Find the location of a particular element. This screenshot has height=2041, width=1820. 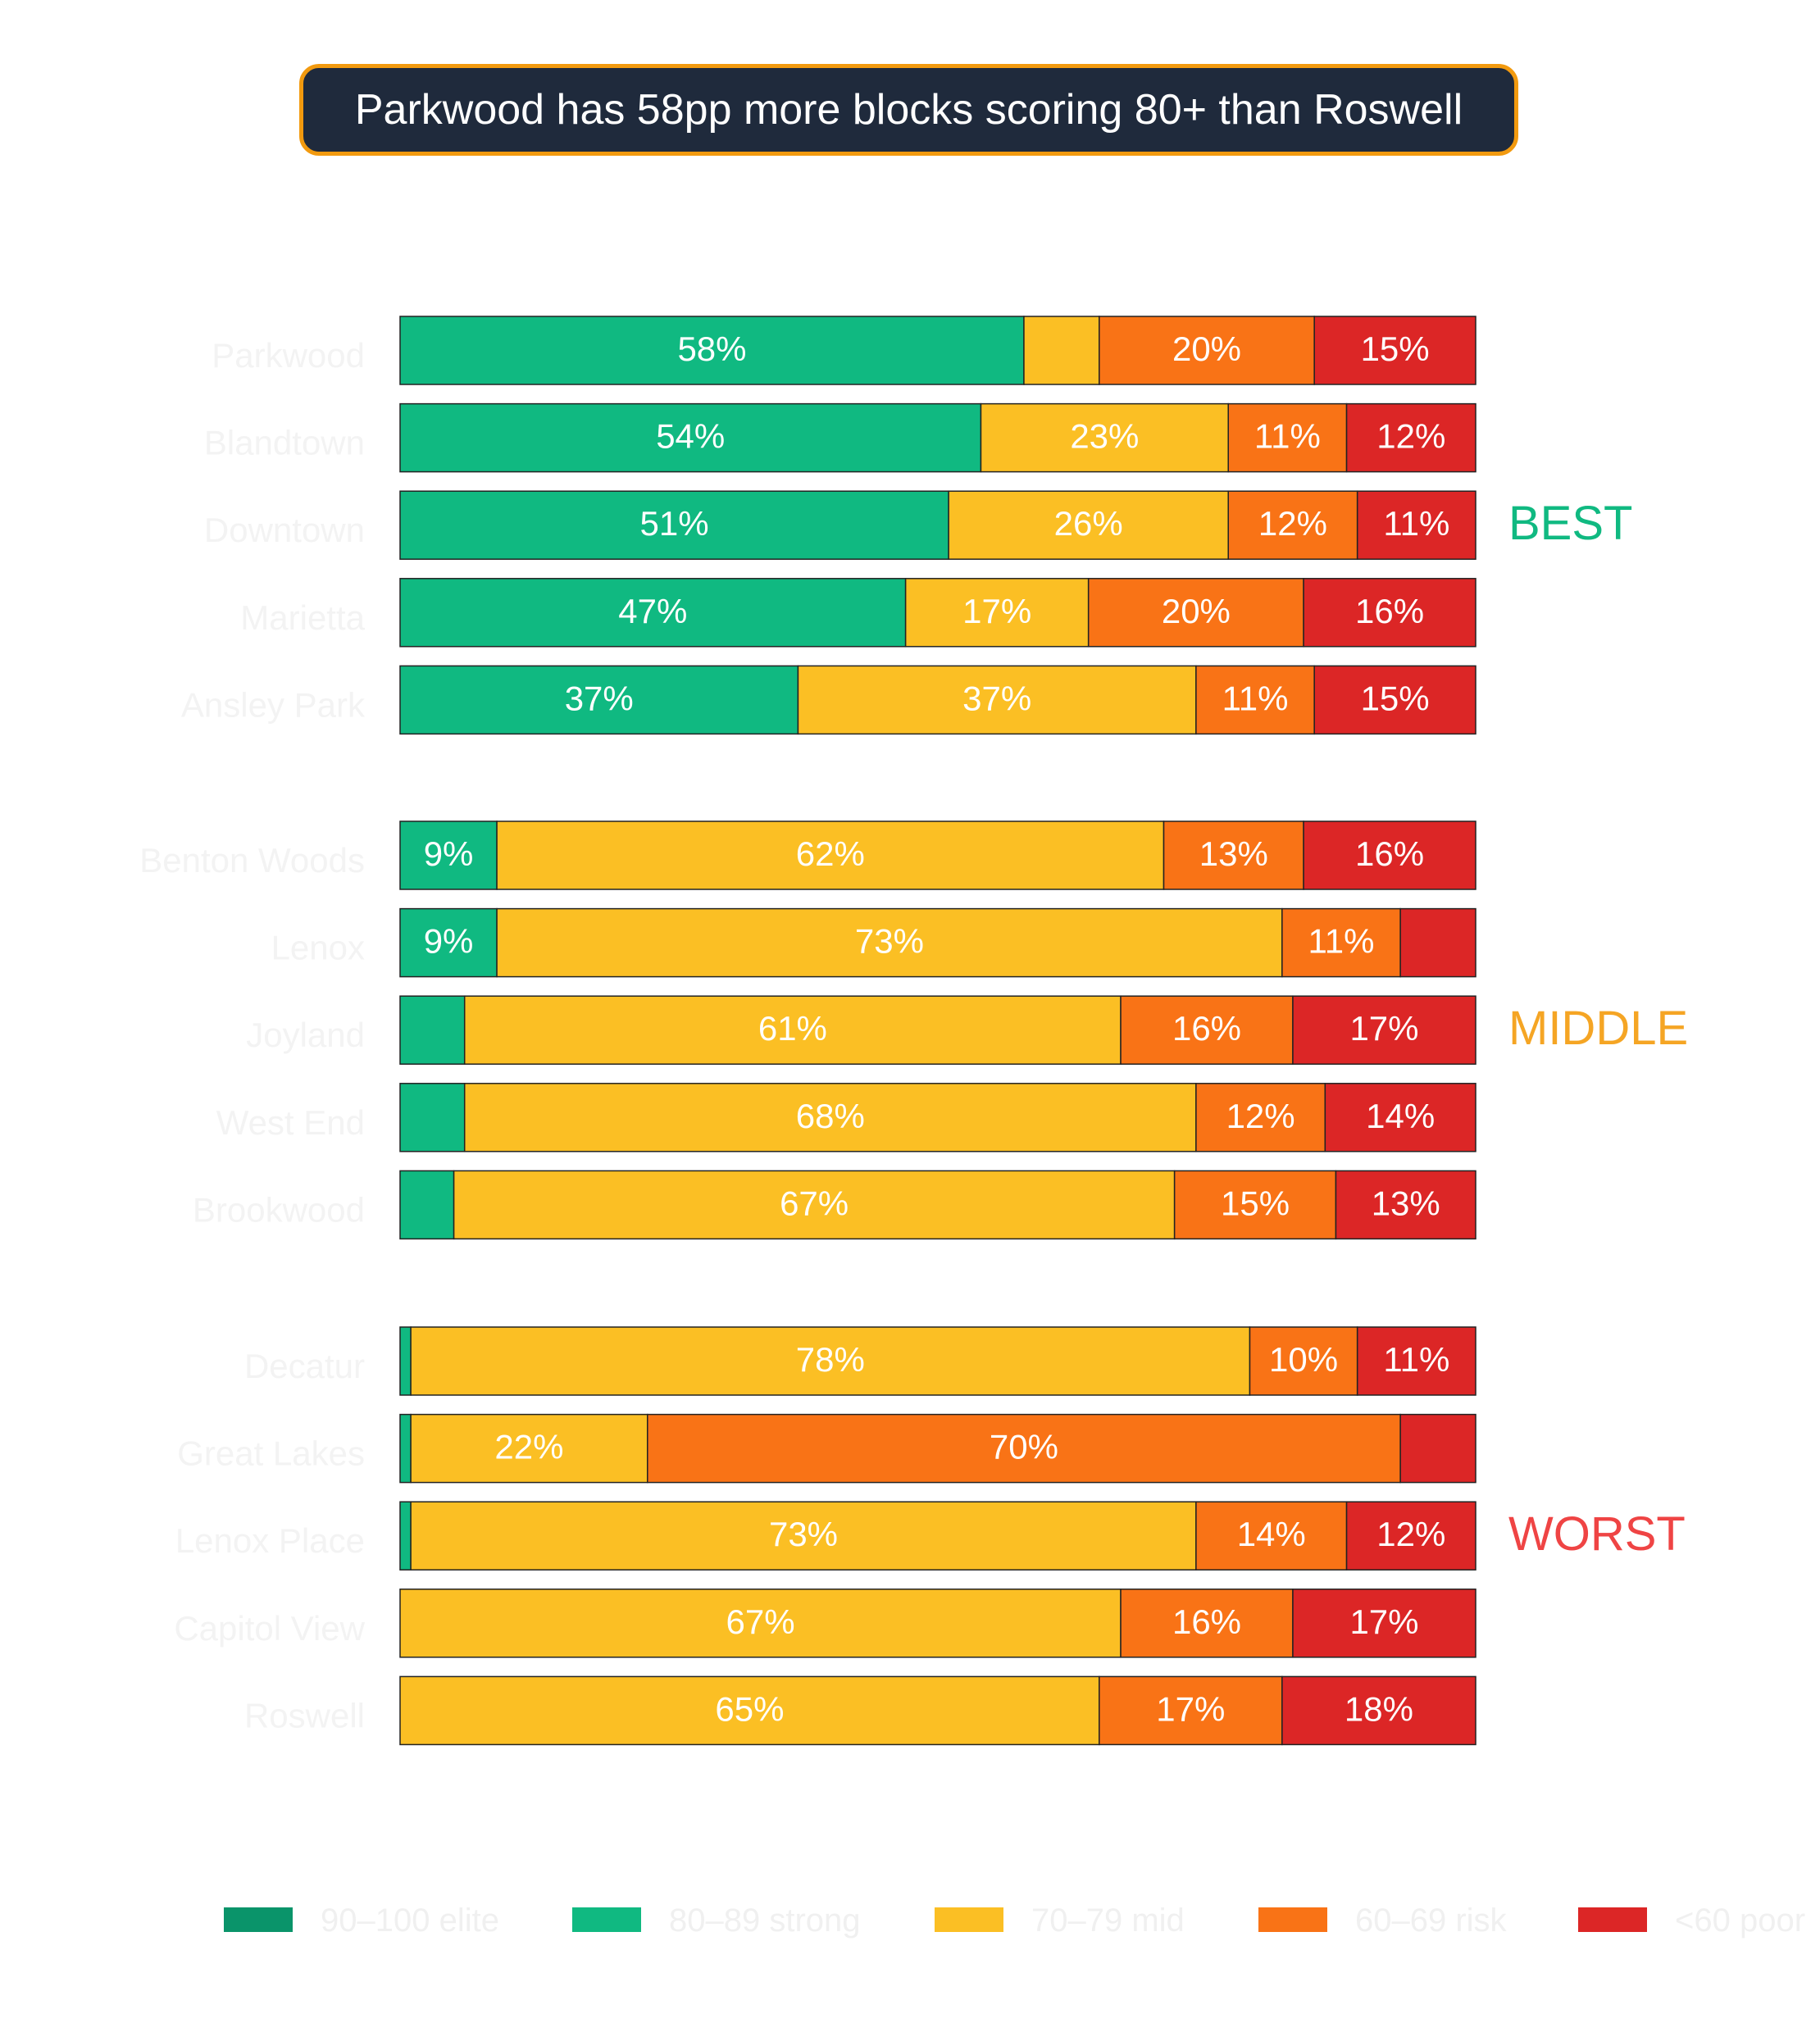

segment-value-label: 70% is located at coordinates (1024, 1447).